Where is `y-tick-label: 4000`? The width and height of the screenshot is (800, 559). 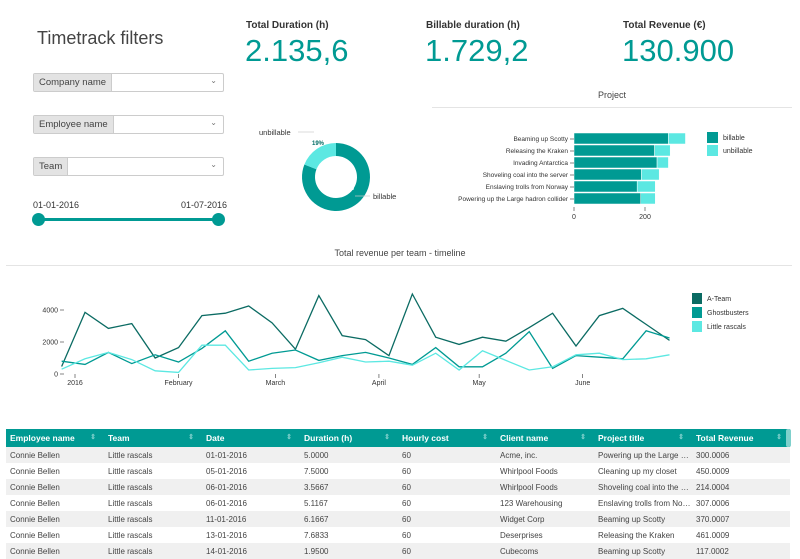
y-tick-label: 4000 is located at coordinates (50, 311).